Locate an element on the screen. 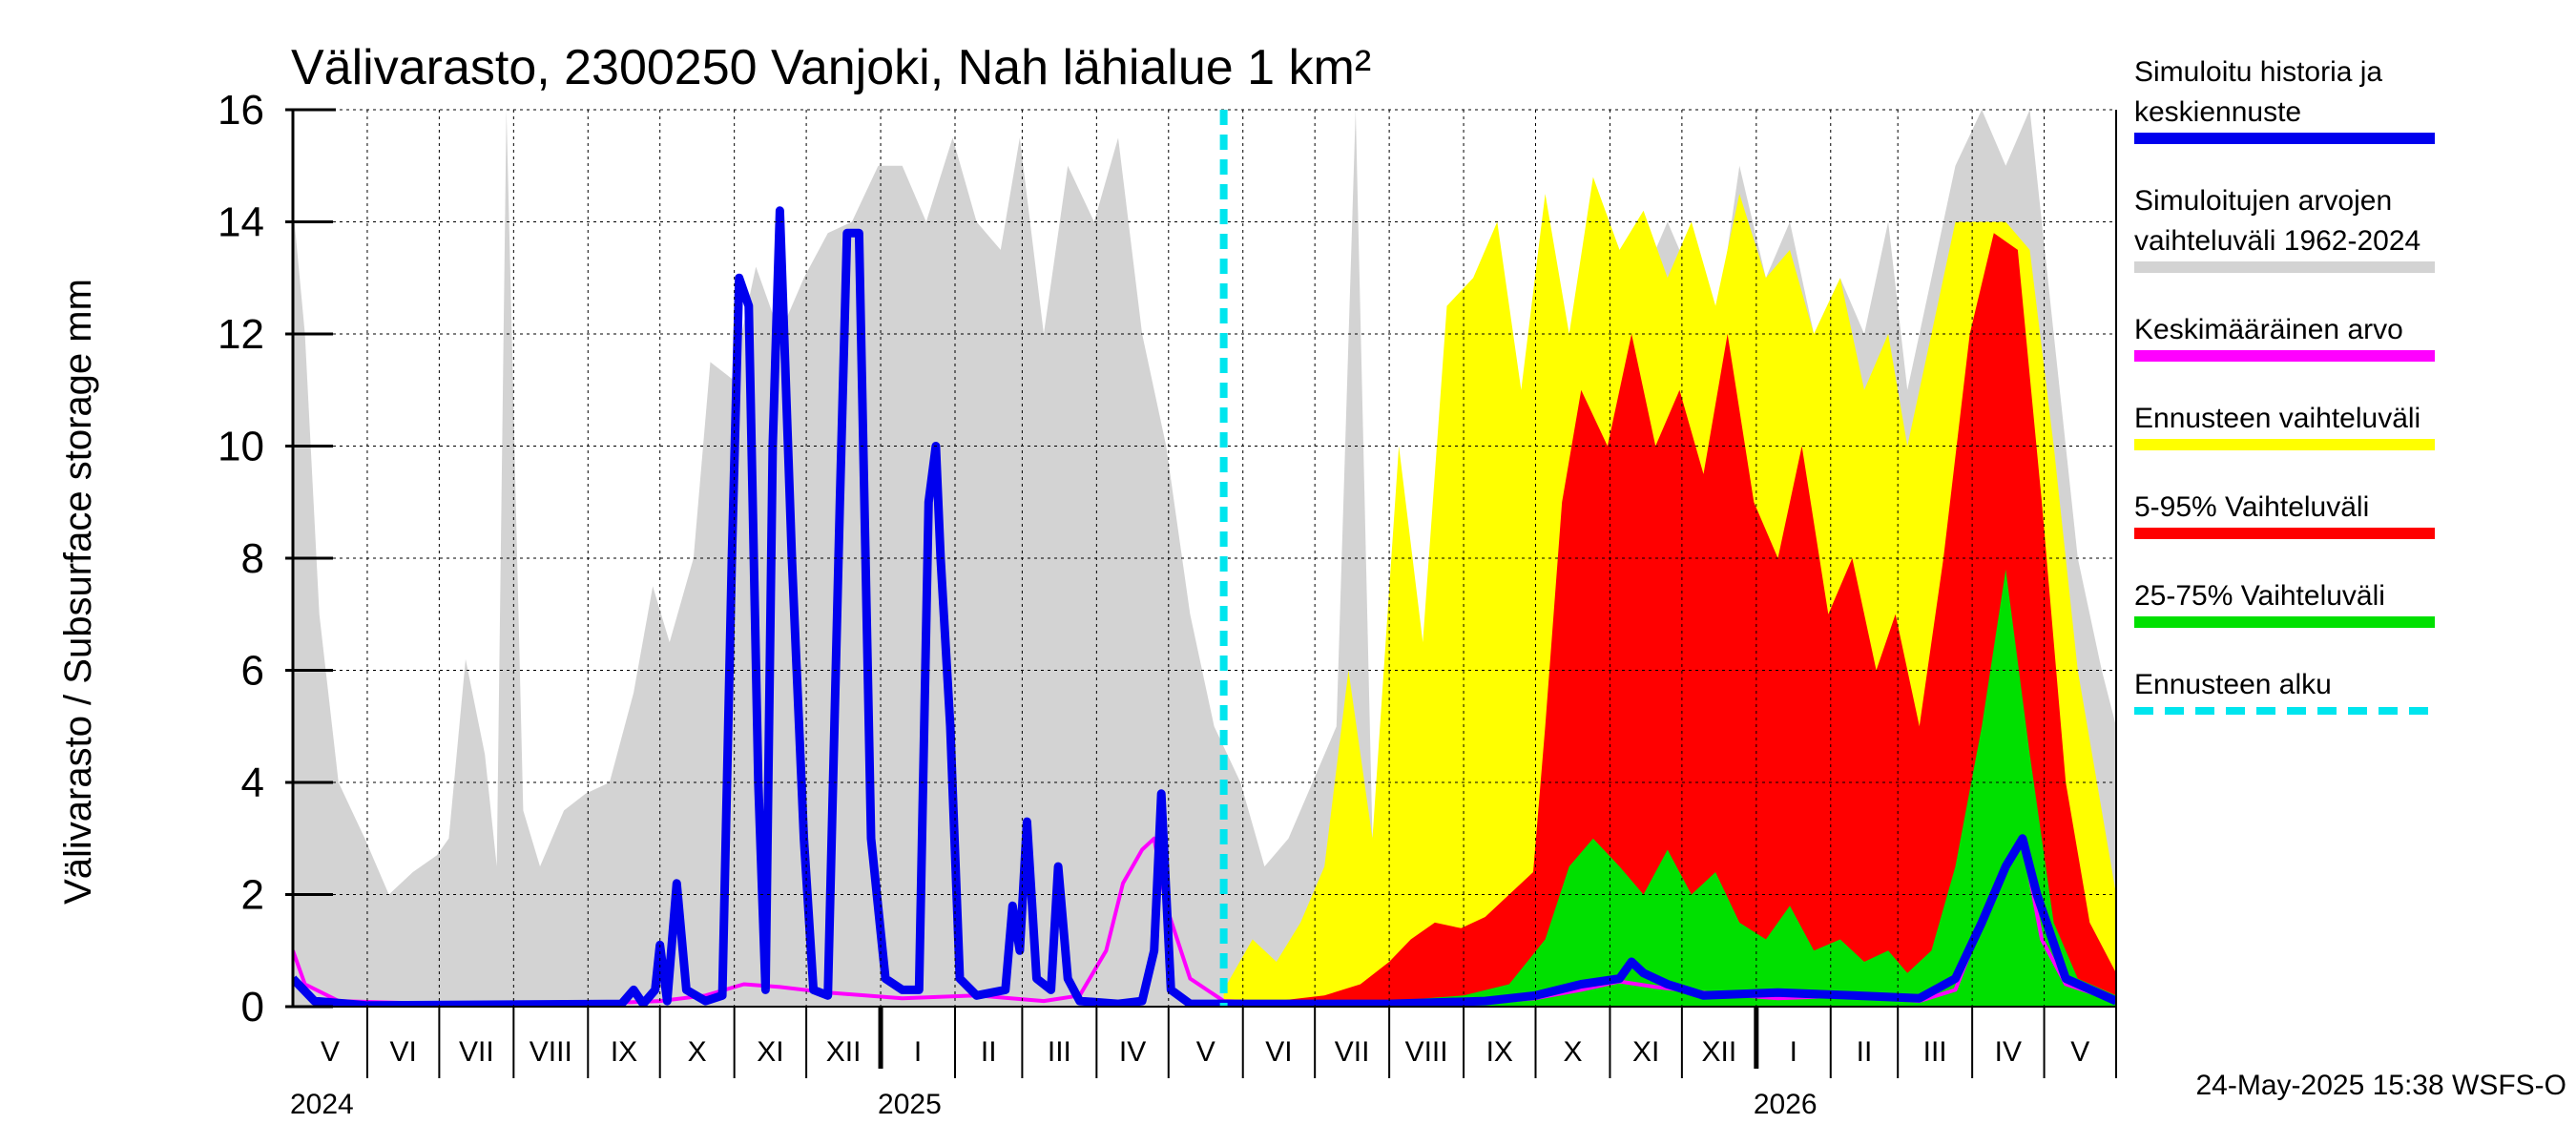 The width and height of the screenshot is (2576, 1145). series-band-25-75-vaihteluv-li is located at coordinates (1669, 788).